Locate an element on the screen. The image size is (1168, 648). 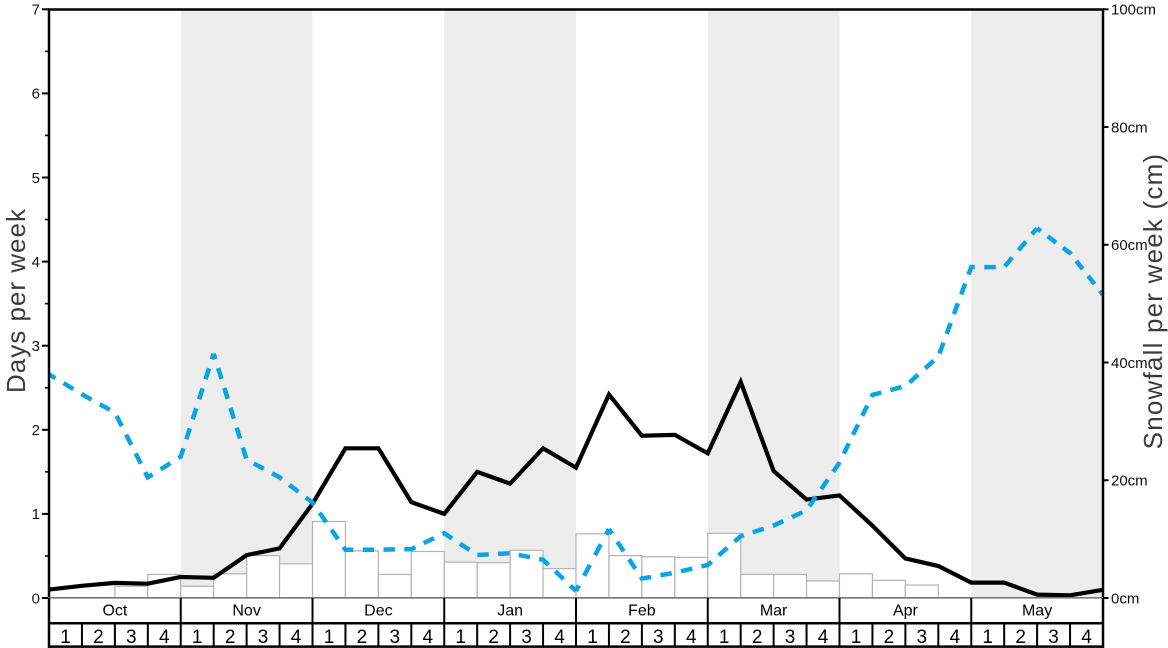
svg-text: Days per week is located at coordinates (16, 300).